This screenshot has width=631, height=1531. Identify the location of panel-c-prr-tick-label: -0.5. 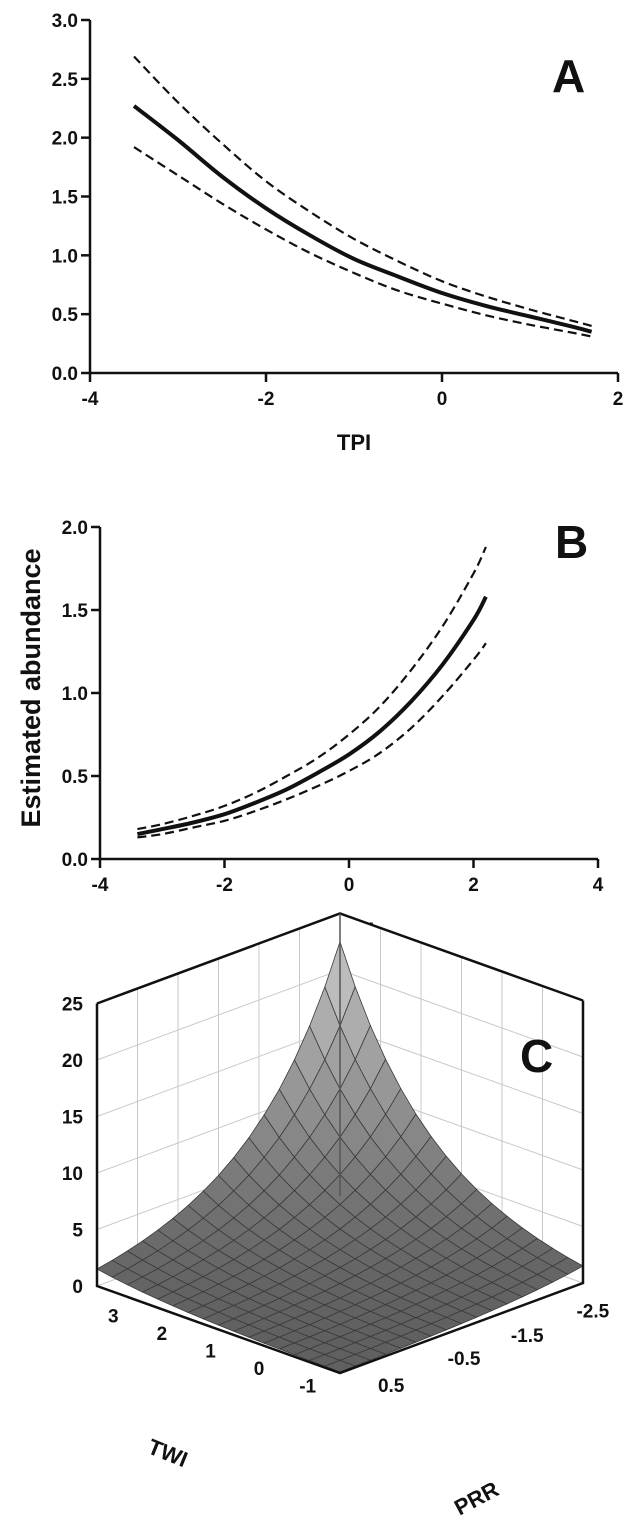
(464, 1359).